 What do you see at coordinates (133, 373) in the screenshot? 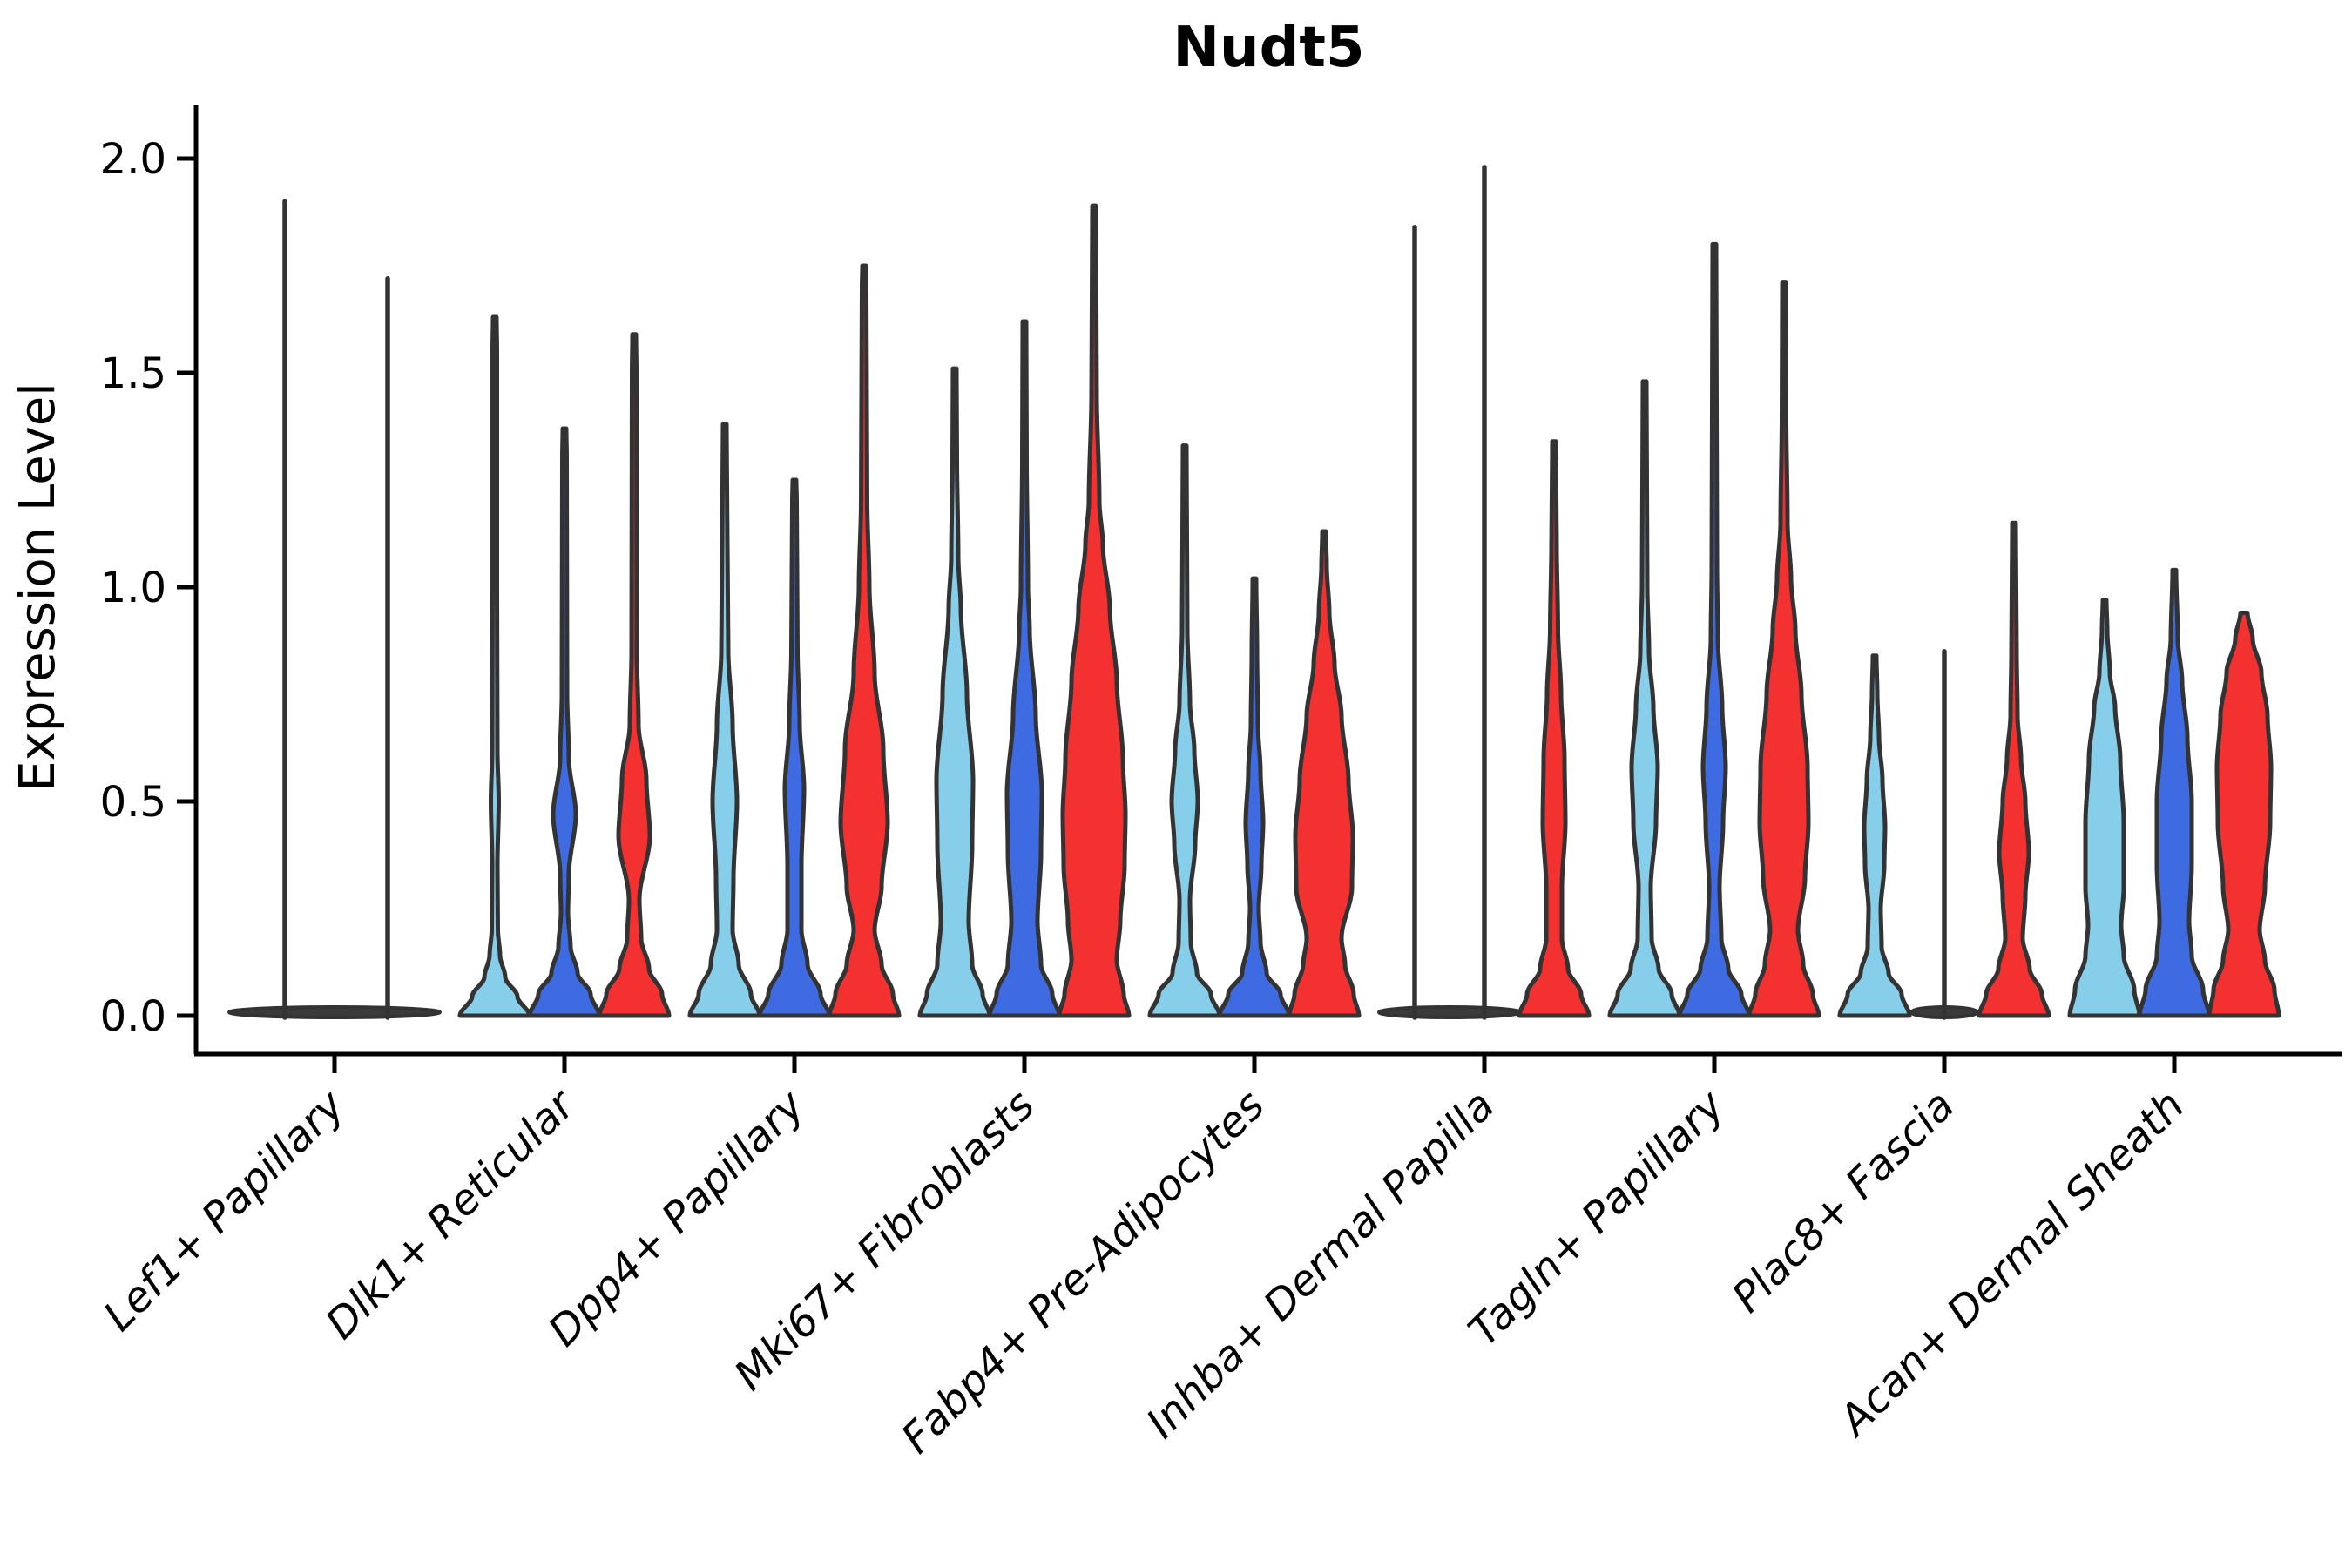
I see `y-tick-label: 1.5` at bounding box center [133, 373].